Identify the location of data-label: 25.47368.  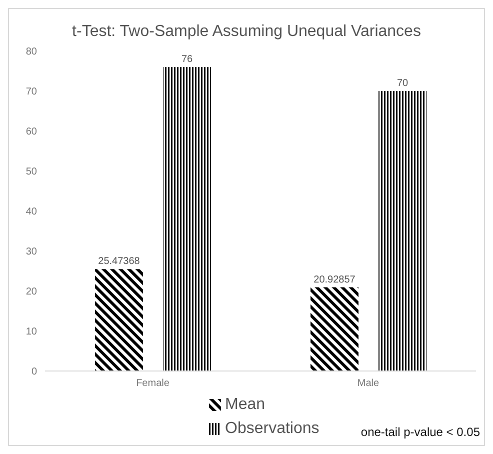
(119, 262).